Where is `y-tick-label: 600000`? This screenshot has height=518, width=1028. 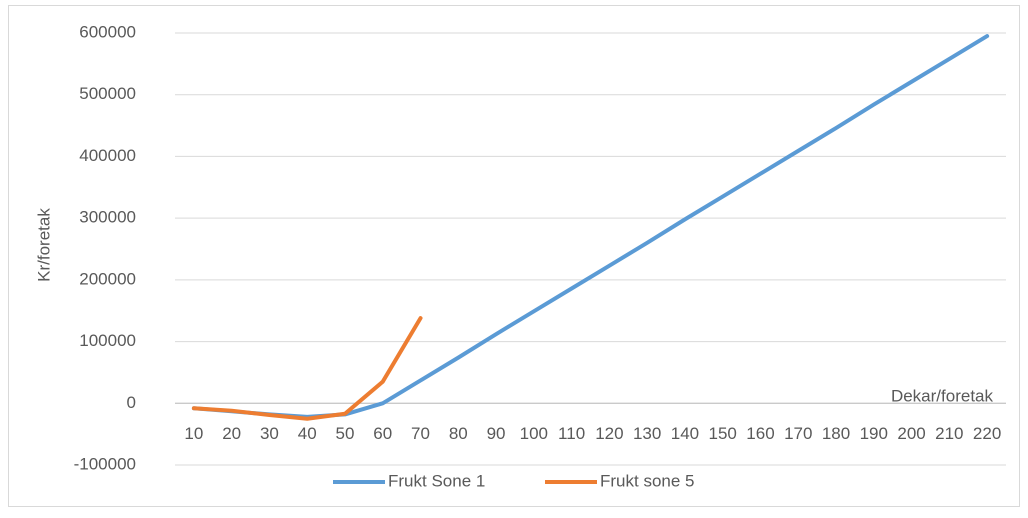 y-tick-label: 600000 is located at coordinates (107, 31).